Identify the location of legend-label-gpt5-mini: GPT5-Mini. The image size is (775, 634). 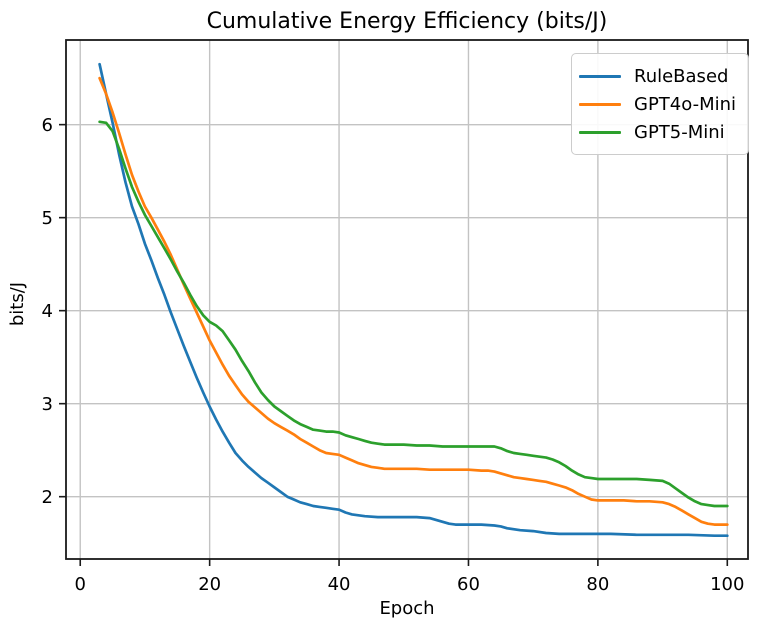
(679, 132).